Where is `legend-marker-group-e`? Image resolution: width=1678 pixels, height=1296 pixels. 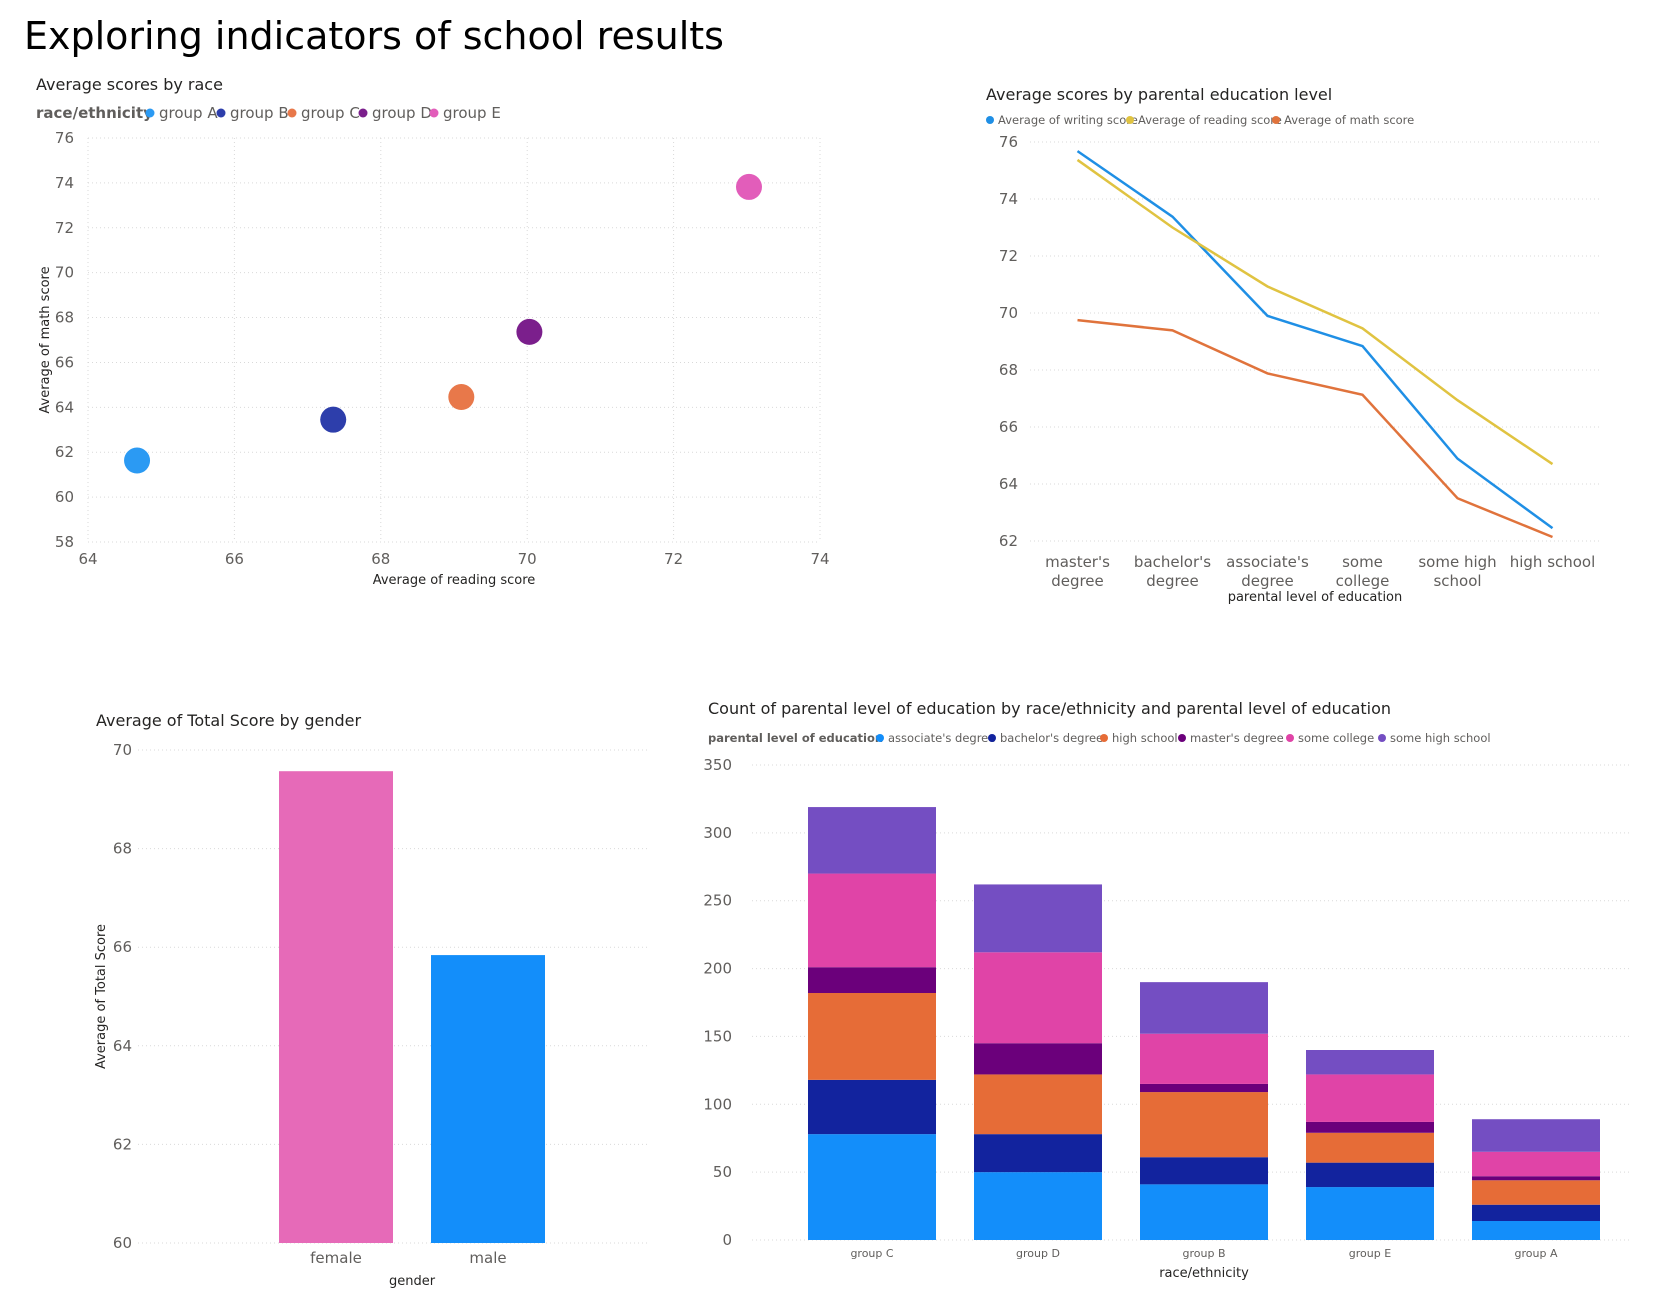 legend-marker-group-e is located at coordinates (434, 113).